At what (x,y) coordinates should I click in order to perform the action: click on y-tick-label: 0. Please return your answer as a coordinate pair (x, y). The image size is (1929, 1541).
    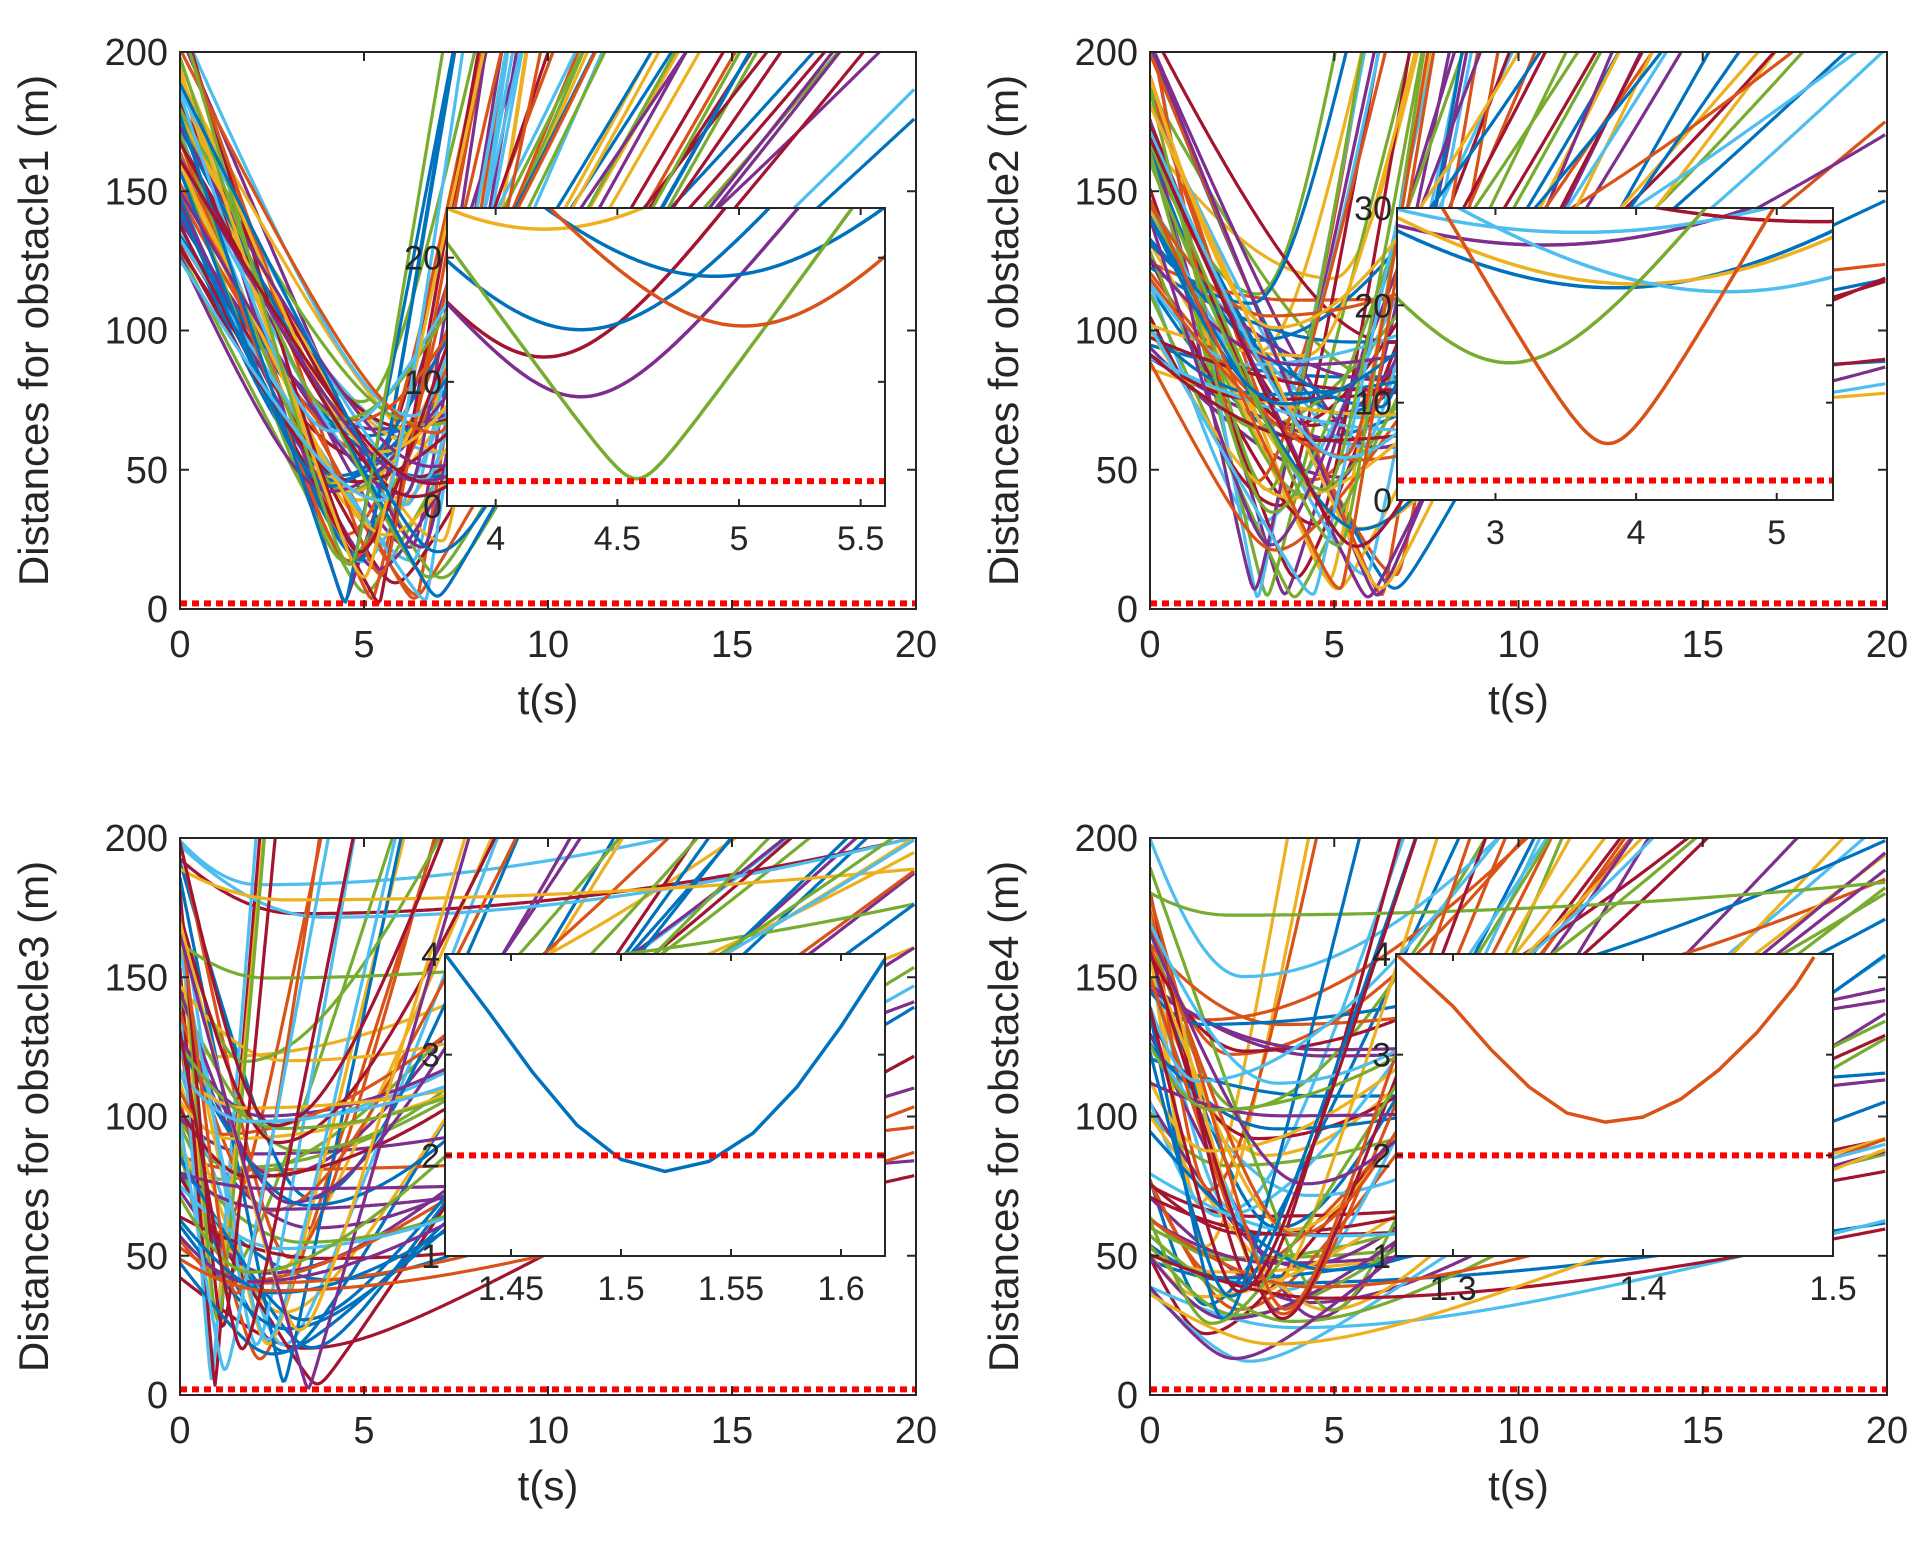
    Looking at the image, I should click on (1127, 1396).